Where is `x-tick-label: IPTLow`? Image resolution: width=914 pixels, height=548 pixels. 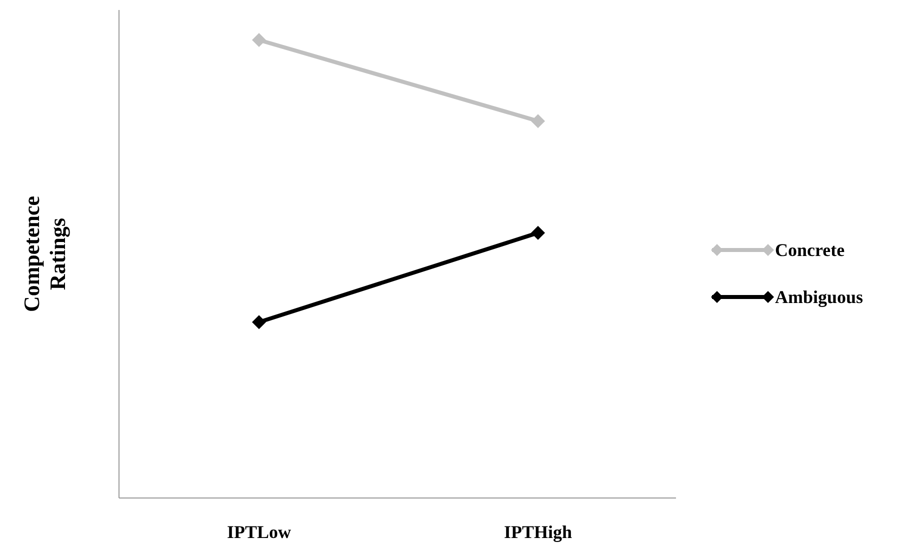 x-tick-label: IPTLow is located at coordinates (259, 532).